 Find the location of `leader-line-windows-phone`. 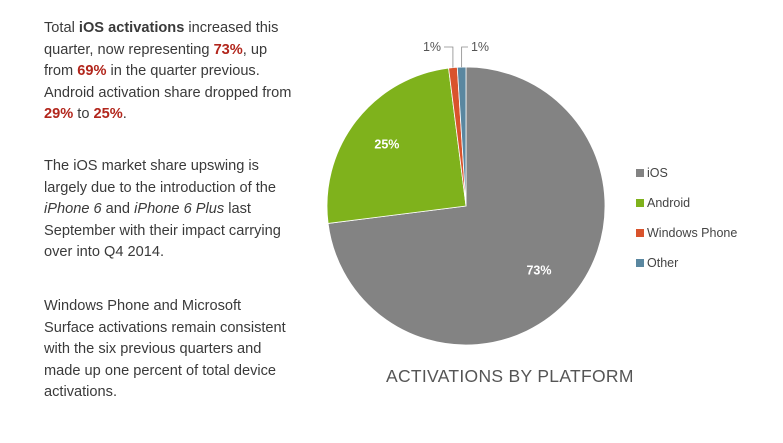

leader-line-windows-phone is located at coordinates (449, 57).